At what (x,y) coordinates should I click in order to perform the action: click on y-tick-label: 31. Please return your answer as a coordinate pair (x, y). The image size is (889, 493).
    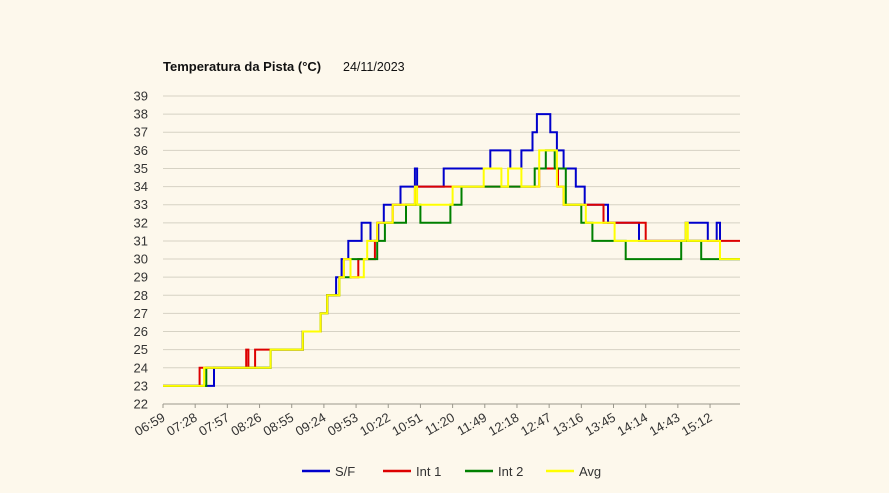
    Looking at the image, I should click on (141, 240).